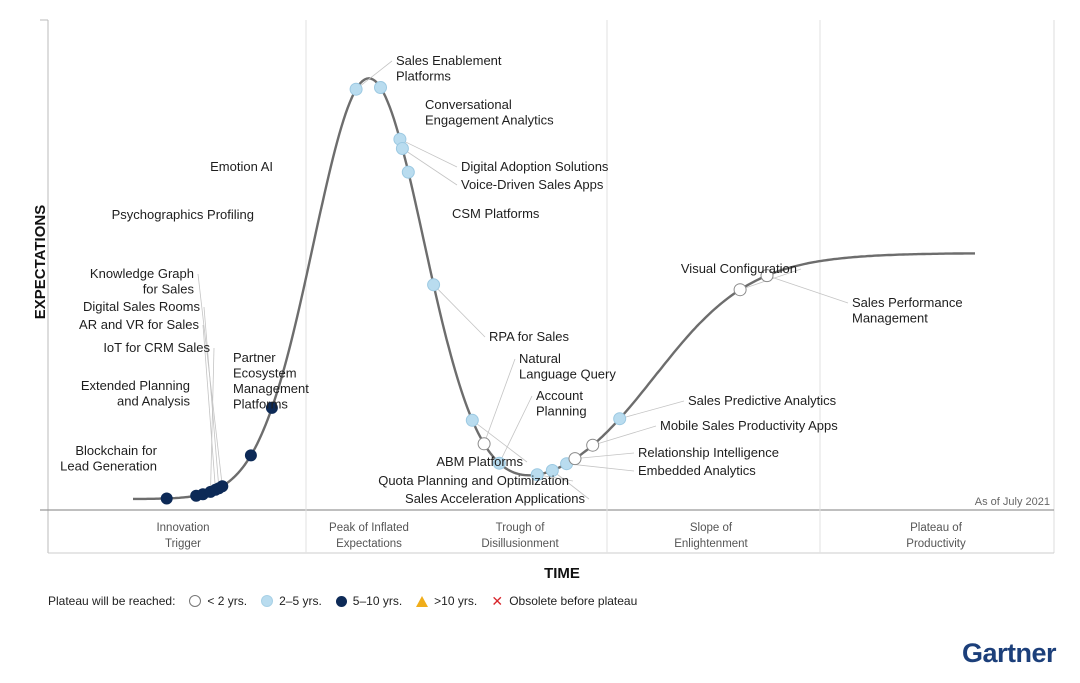  I want to click on label-digital-adoption-solutions: Digital Adoption Solutions, so click(535, 166).